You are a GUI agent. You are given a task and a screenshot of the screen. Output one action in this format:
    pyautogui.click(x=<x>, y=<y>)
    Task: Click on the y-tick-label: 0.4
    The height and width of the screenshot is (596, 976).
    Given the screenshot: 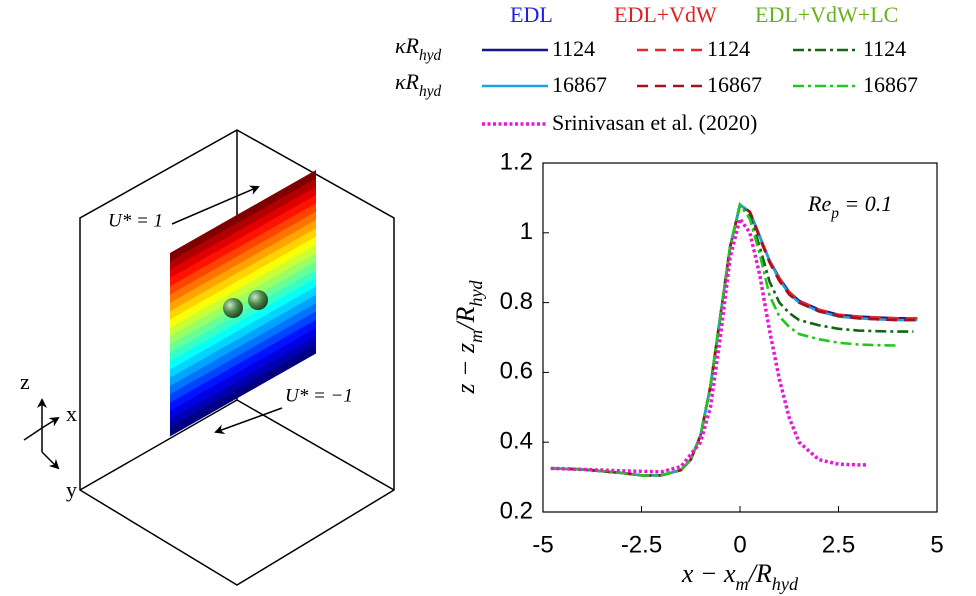 What is the action you would take?
    pyautogui.click(x=516, y=441)
    